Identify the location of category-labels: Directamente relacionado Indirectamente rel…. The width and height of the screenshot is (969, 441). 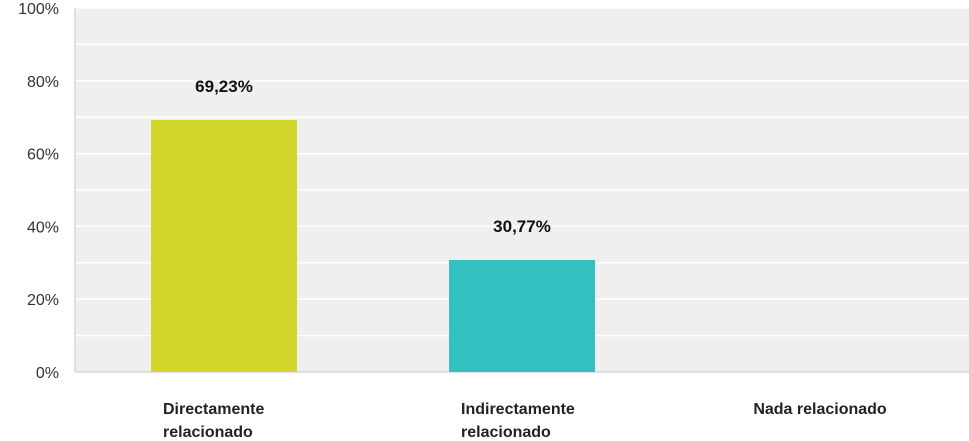
(525, 421).